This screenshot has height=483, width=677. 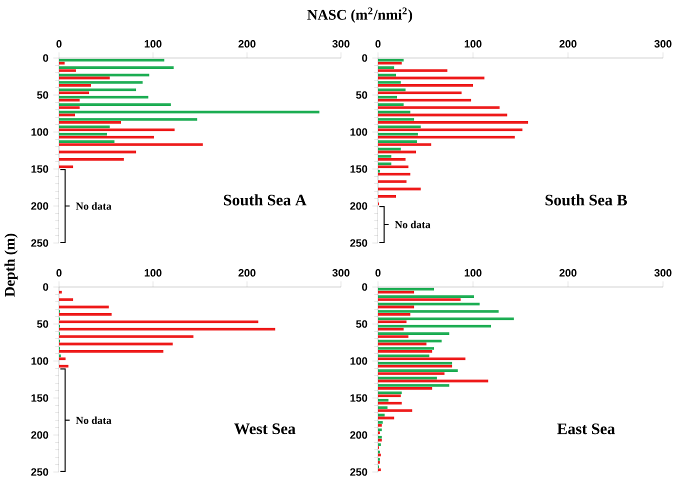 What do you see at coordinates (39, 169) in the screenshot?
I see `y-tick-label: 150` at bounding box center [39, 169].